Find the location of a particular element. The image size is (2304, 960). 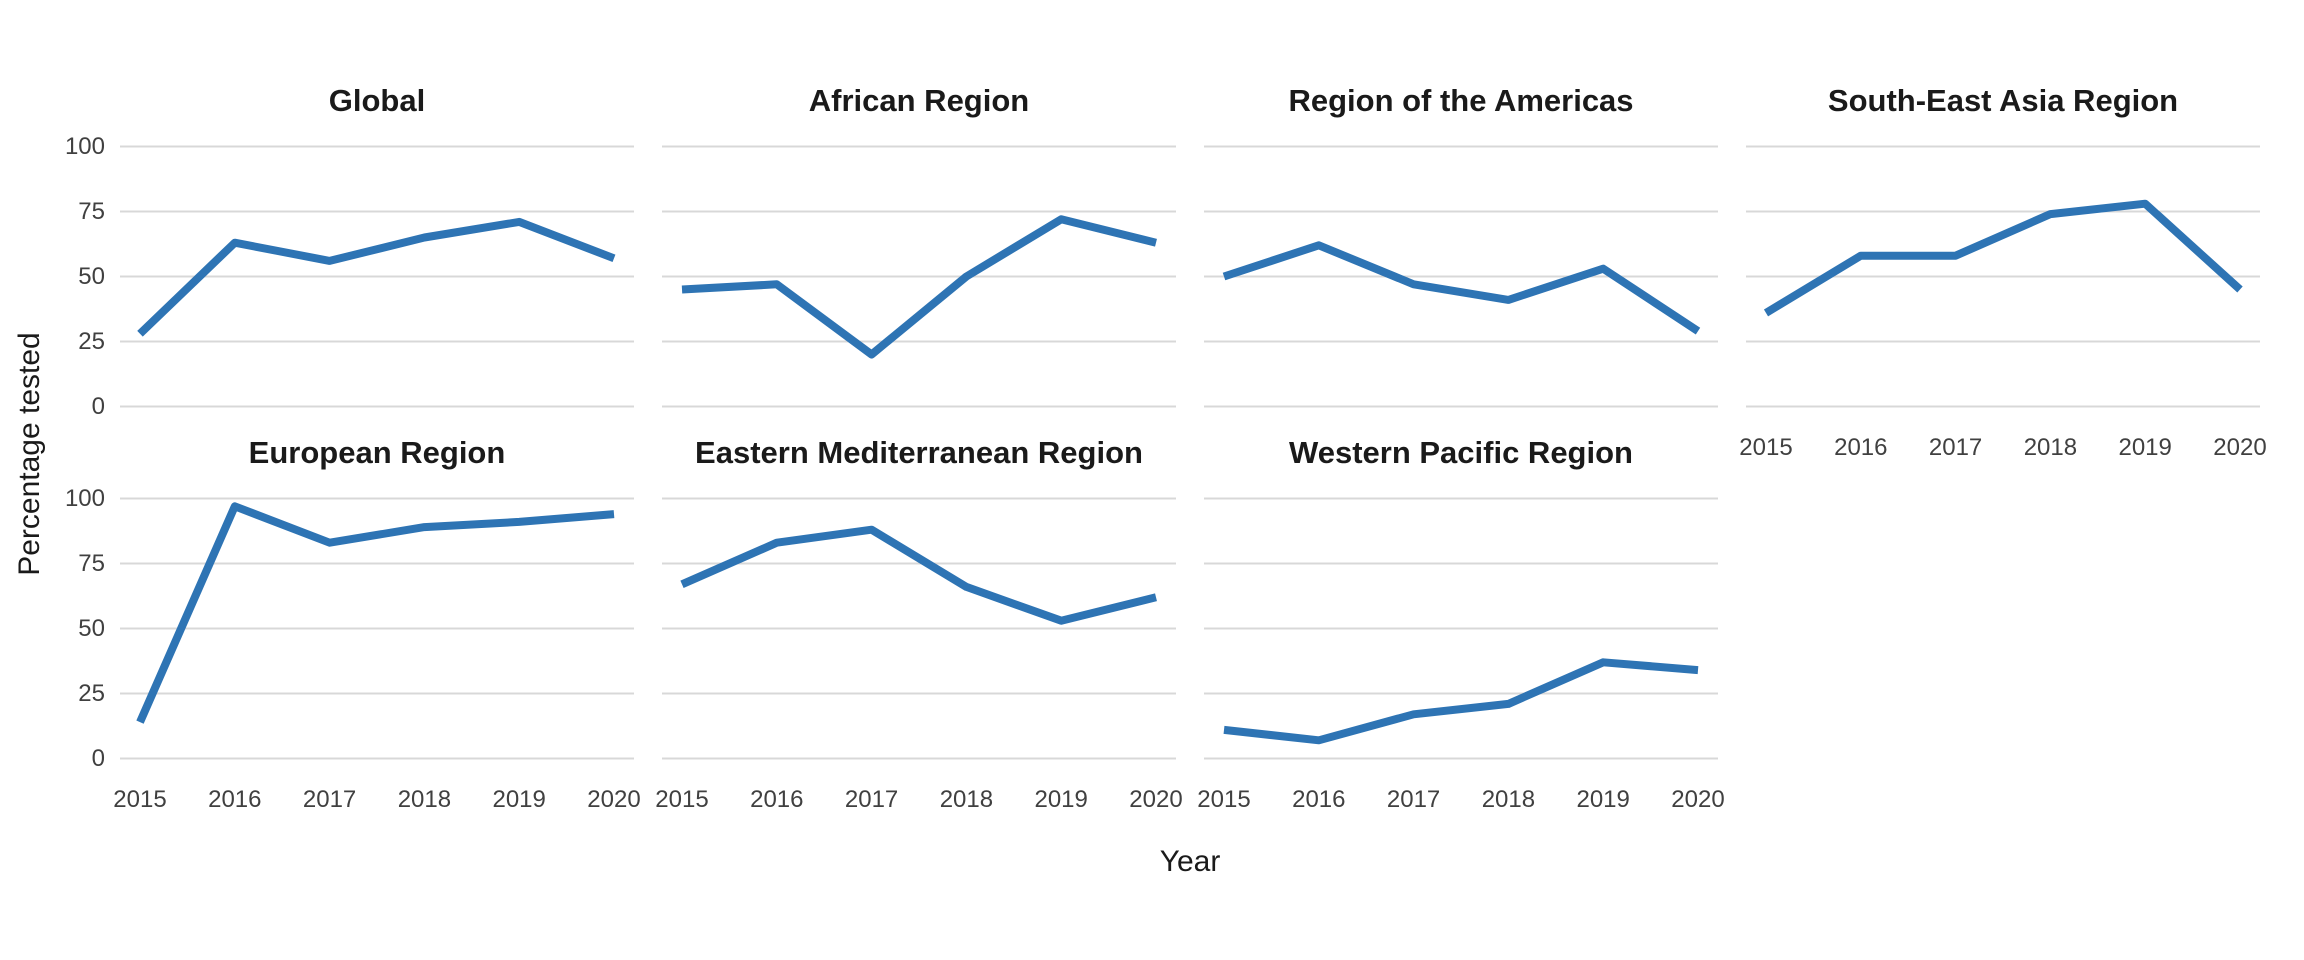

panel-title: European Region is located at coordinates (377, 452).